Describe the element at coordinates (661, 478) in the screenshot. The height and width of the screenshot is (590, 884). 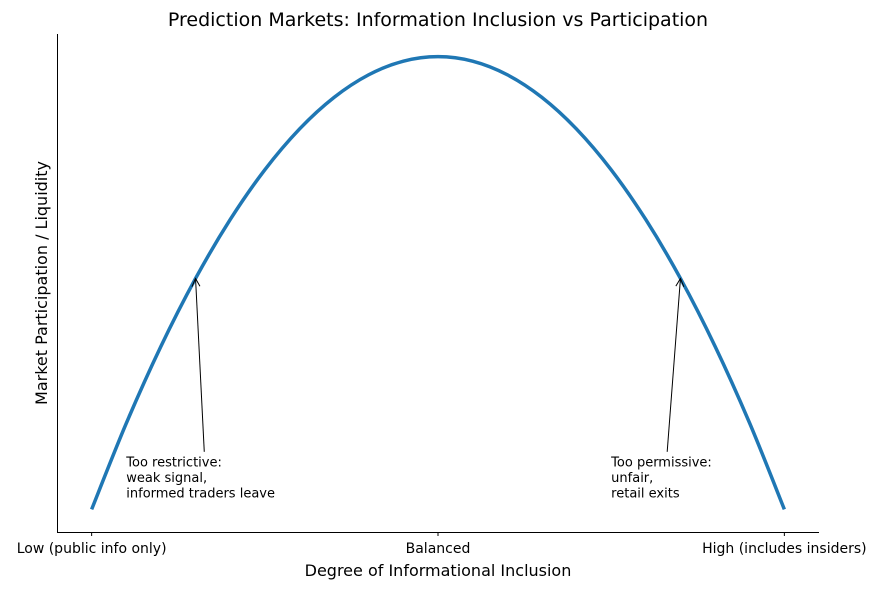
I see `annotation-text: Too permissive: unfair, retail exits` at that location.